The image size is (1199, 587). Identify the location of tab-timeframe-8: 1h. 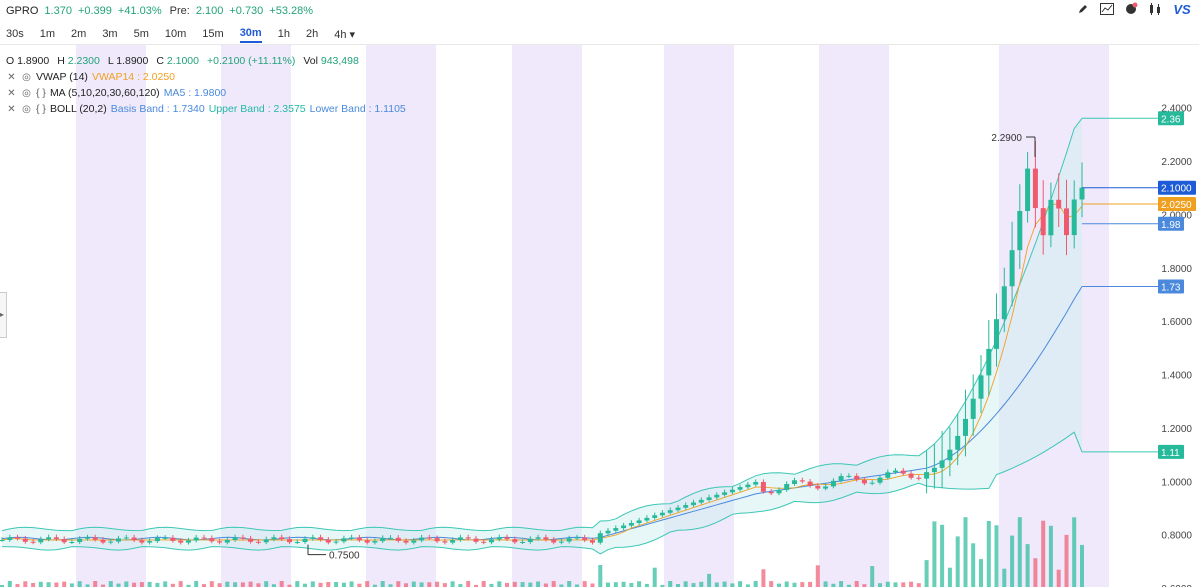
(283, 34).